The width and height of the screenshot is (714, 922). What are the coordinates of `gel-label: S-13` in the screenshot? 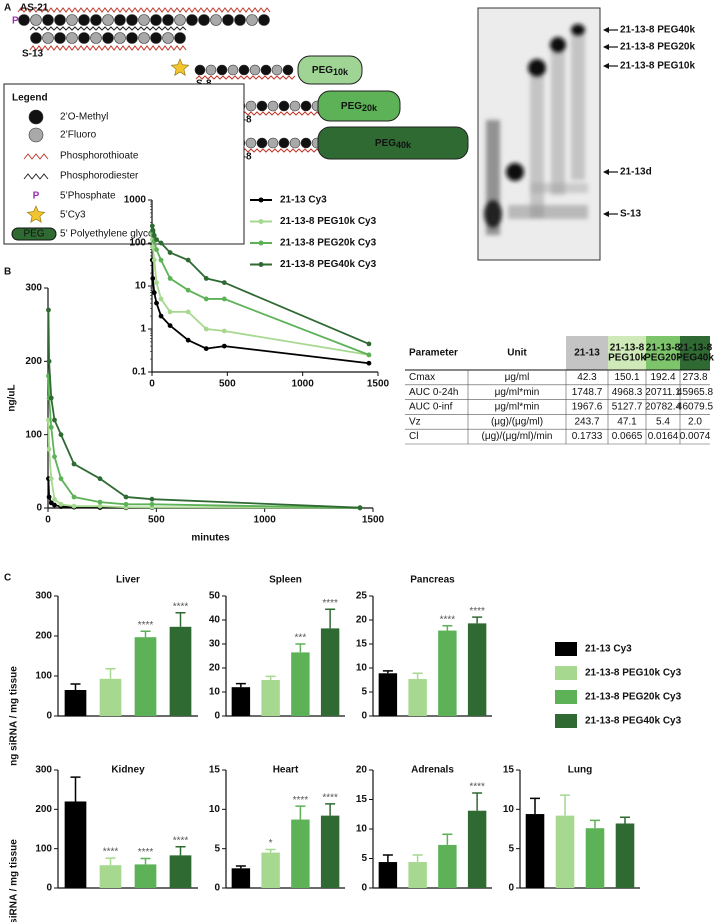 It's located at (631, 214).